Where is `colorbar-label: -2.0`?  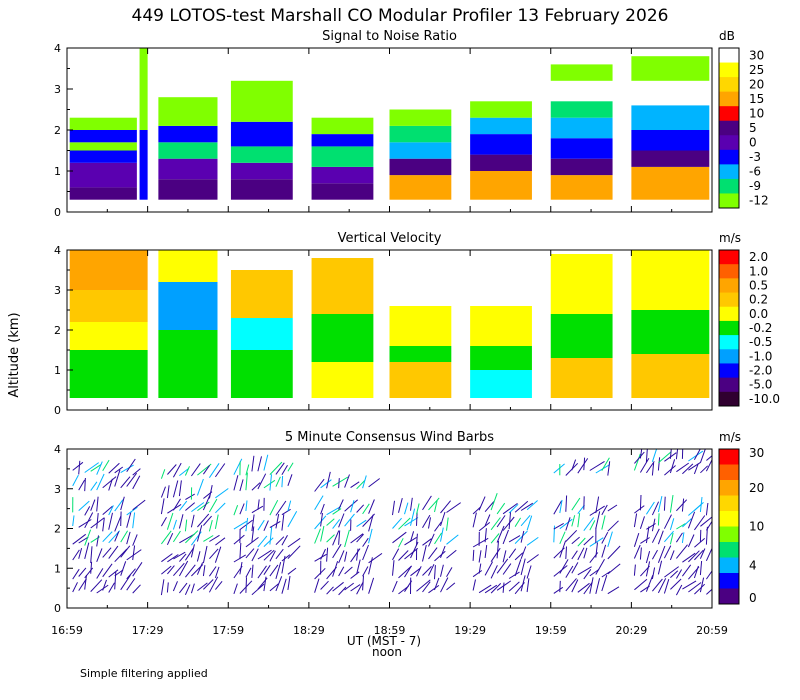
colorbar-label: -2.0 is located at coordinates (760, 371).